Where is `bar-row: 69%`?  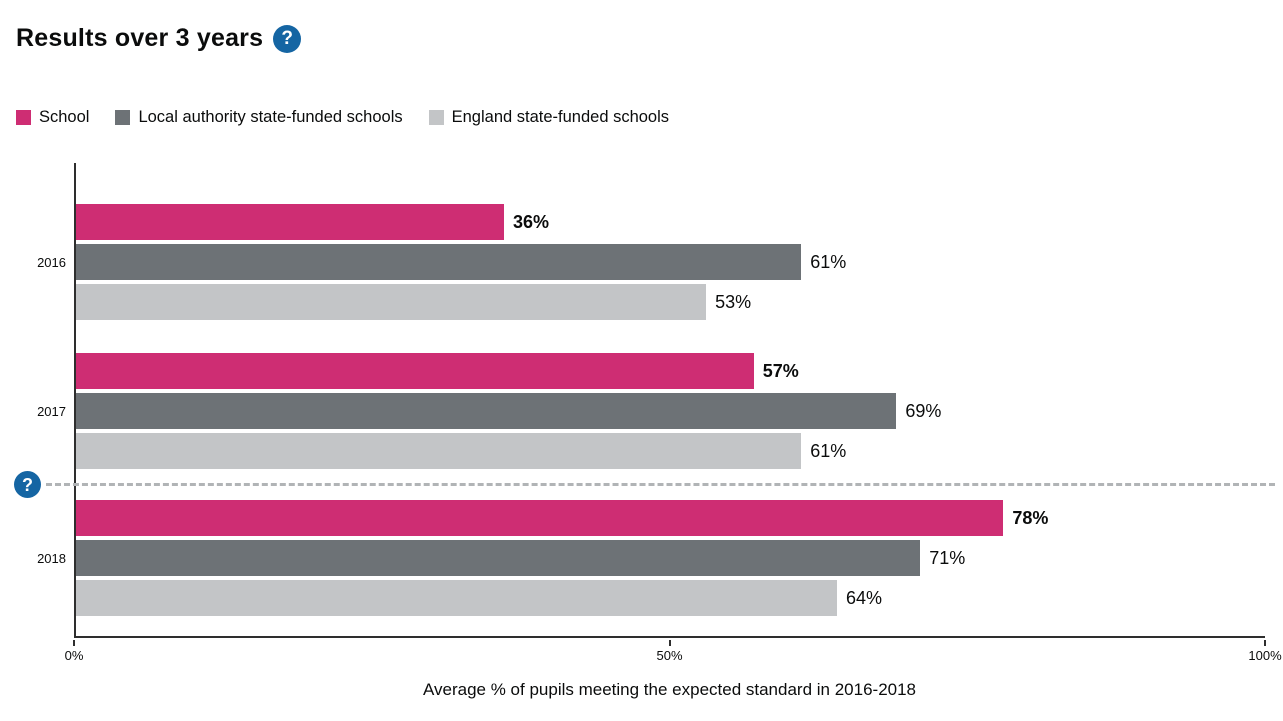 bar-row: 69% is located at coordinates (670, 411).